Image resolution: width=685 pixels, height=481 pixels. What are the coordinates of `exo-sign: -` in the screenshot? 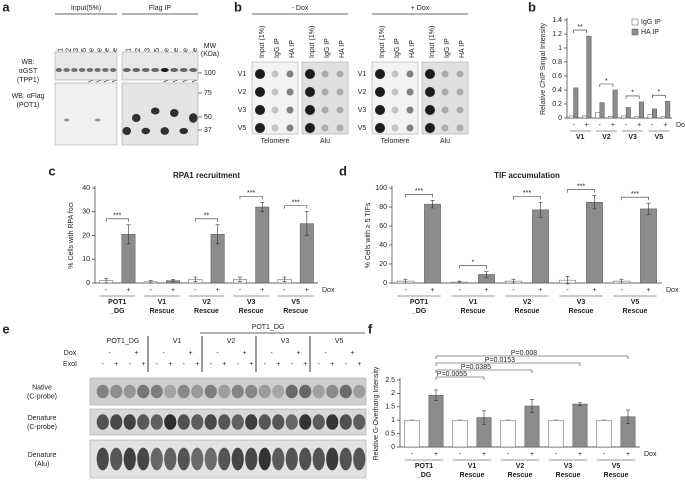 It's located at (211, 364).